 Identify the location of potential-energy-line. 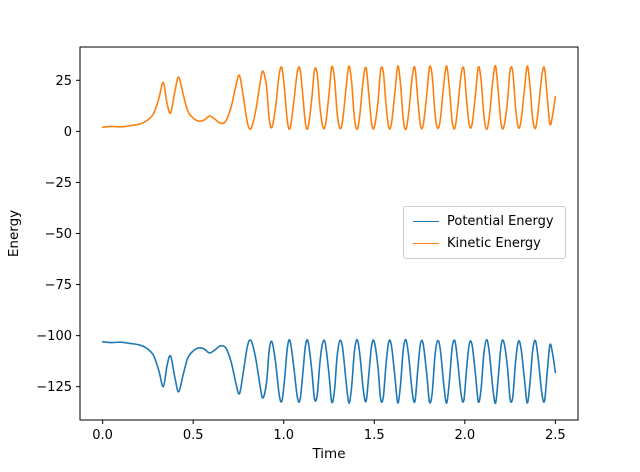
(329, 371).